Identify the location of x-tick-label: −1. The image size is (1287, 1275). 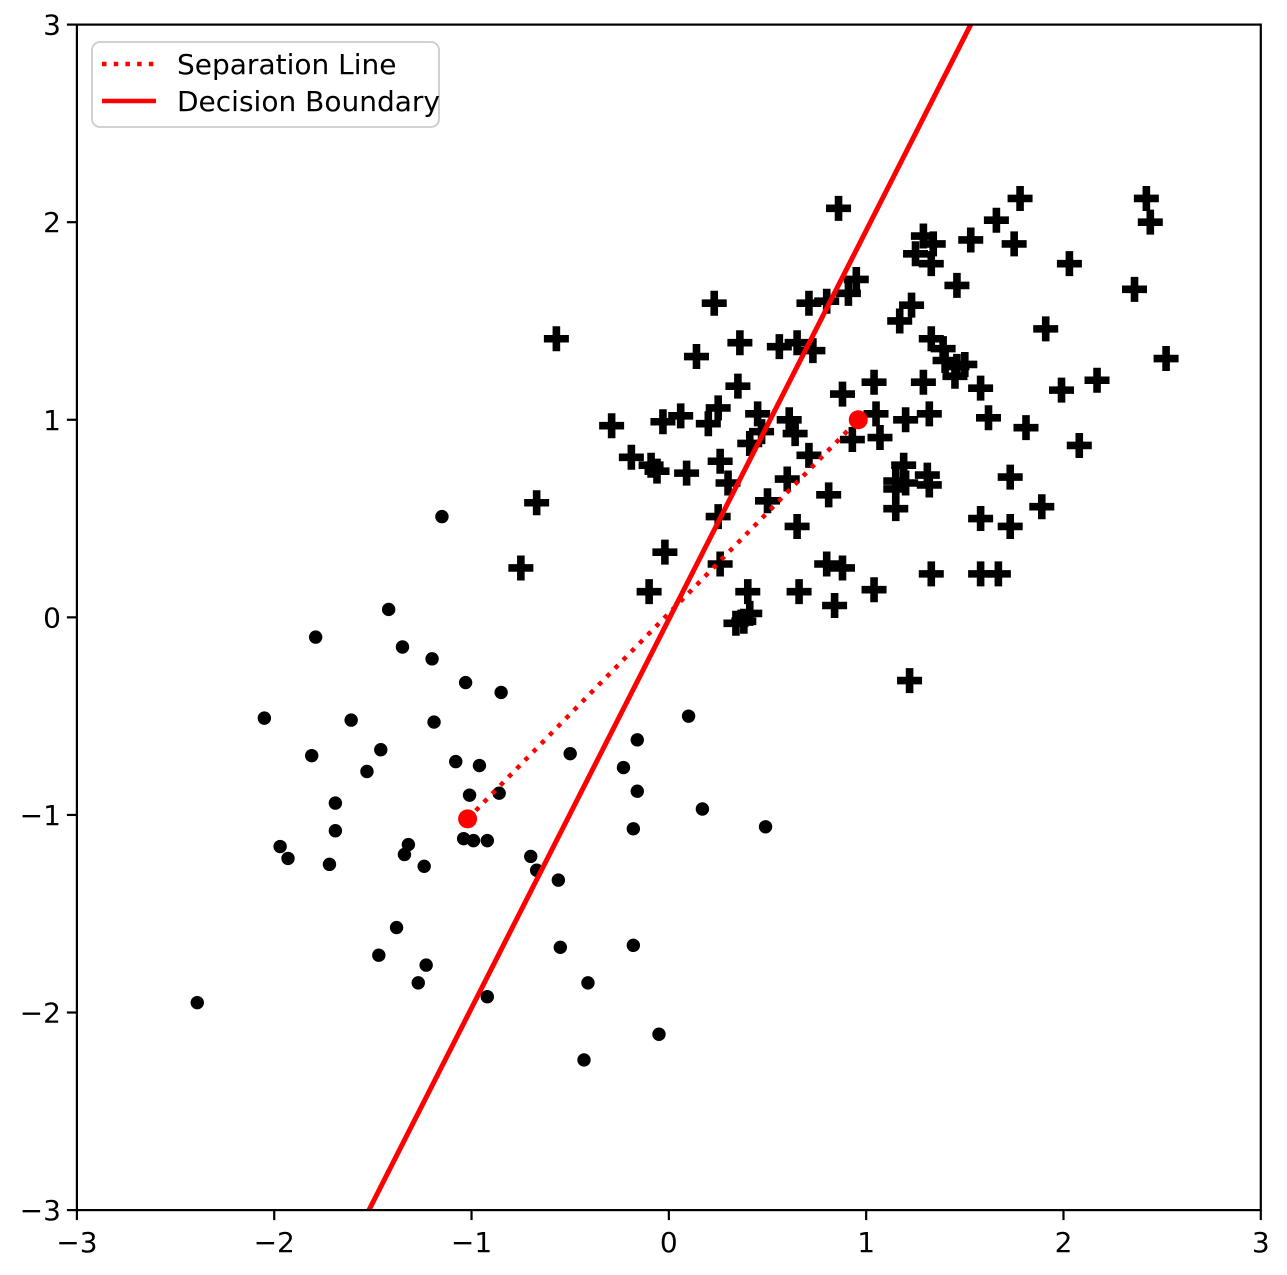
(471, 1242).